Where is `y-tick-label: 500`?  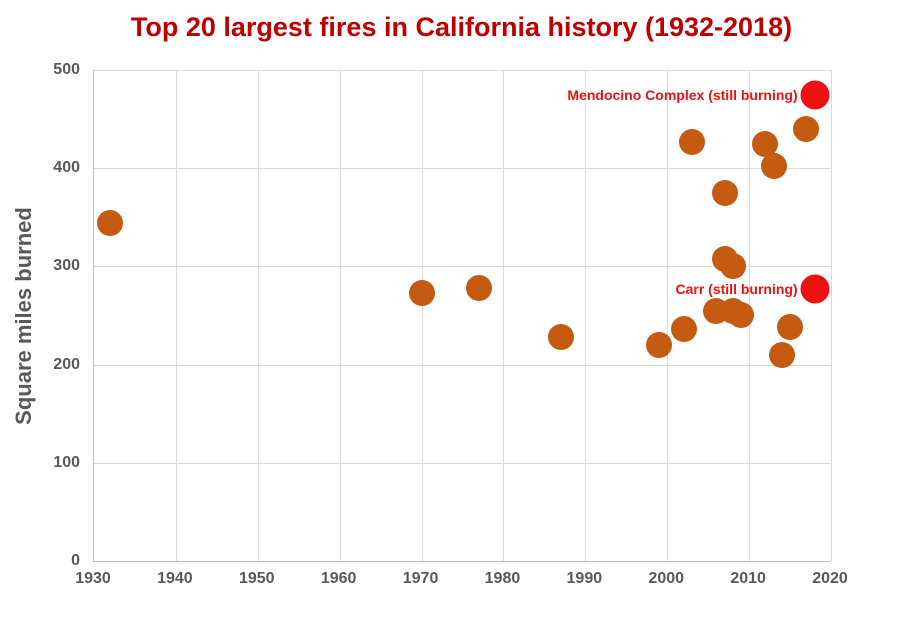 y-tick-label: 500 is located at coordinates (66, 69).